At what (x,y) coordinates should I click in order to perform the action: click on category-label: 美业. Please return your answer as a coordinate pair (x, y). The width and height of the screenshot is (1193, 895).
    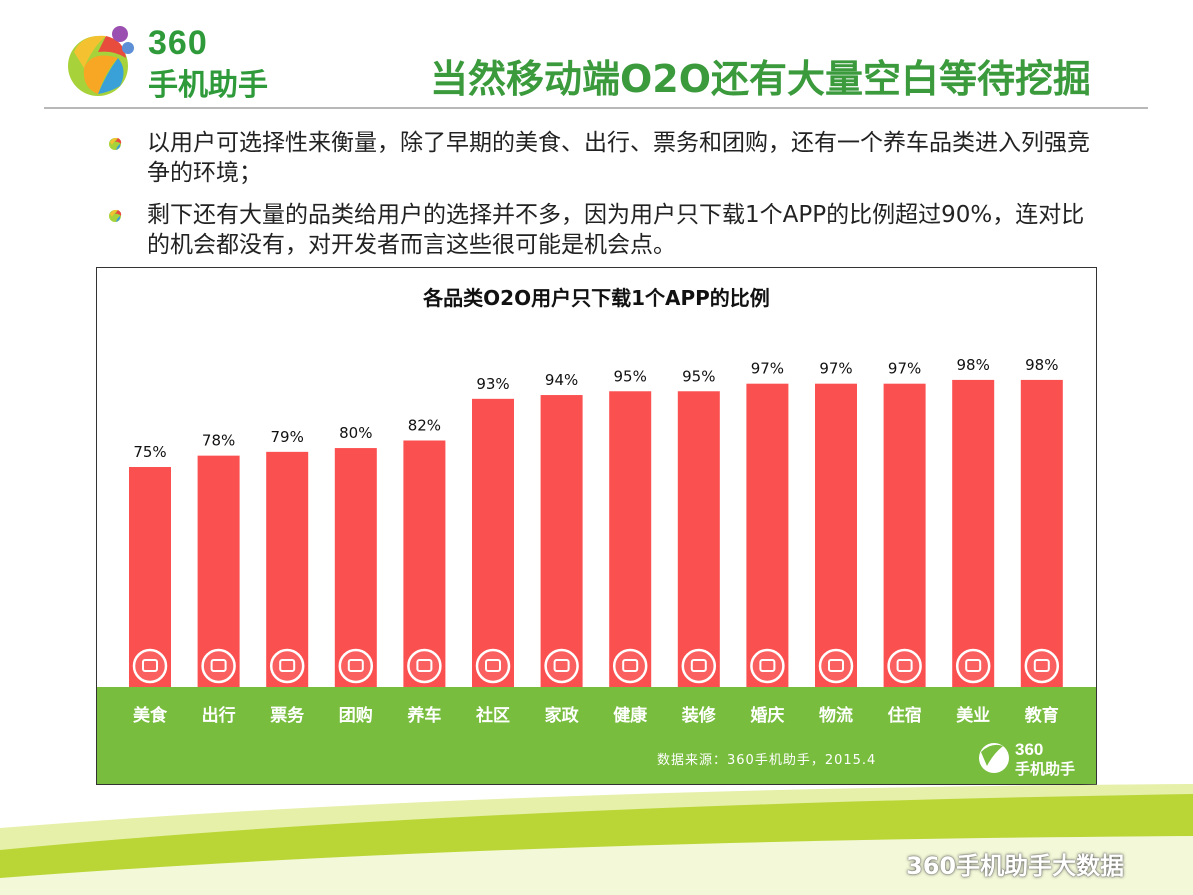
    Looking at the image, I should click on (973, 715).